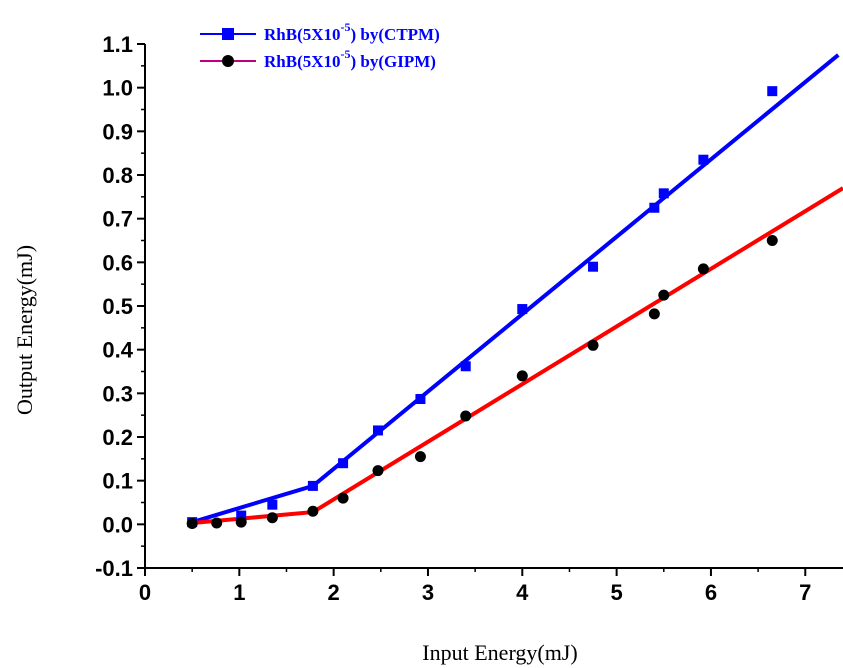 This screenshot has width=843, height=668. I want to click on x-tick-label: 6, so click(711, 592).